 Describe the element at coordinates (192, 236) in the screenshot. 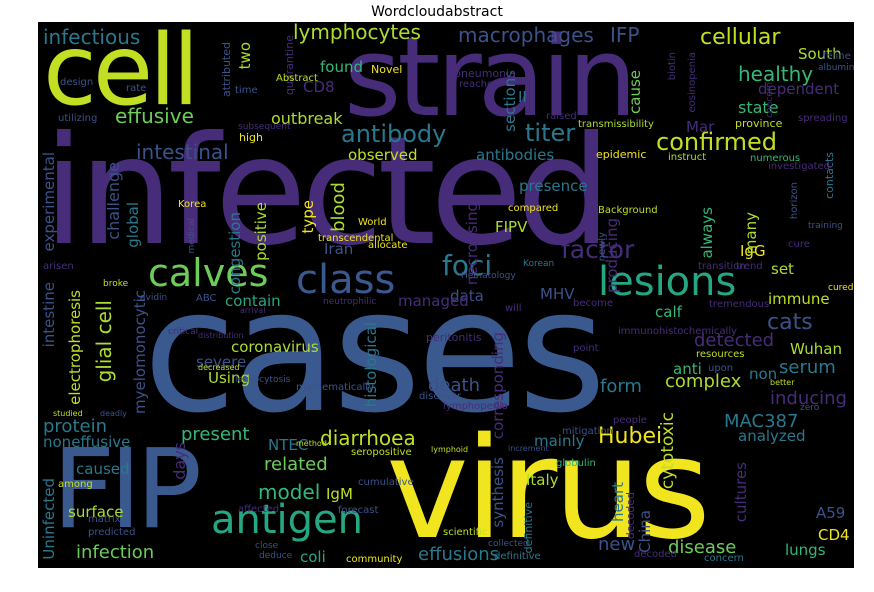

I see `word: medical` at that location.